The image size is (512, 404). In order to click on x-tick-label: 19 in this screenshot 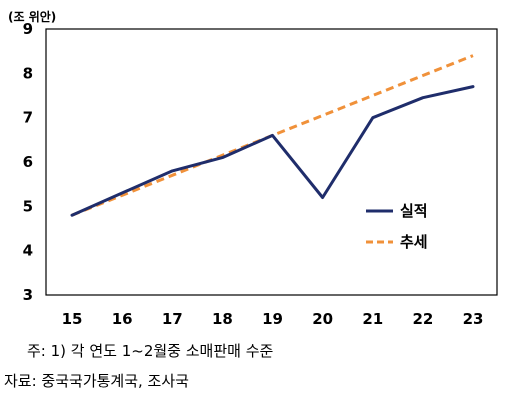, I will do `click(272, 319)`.